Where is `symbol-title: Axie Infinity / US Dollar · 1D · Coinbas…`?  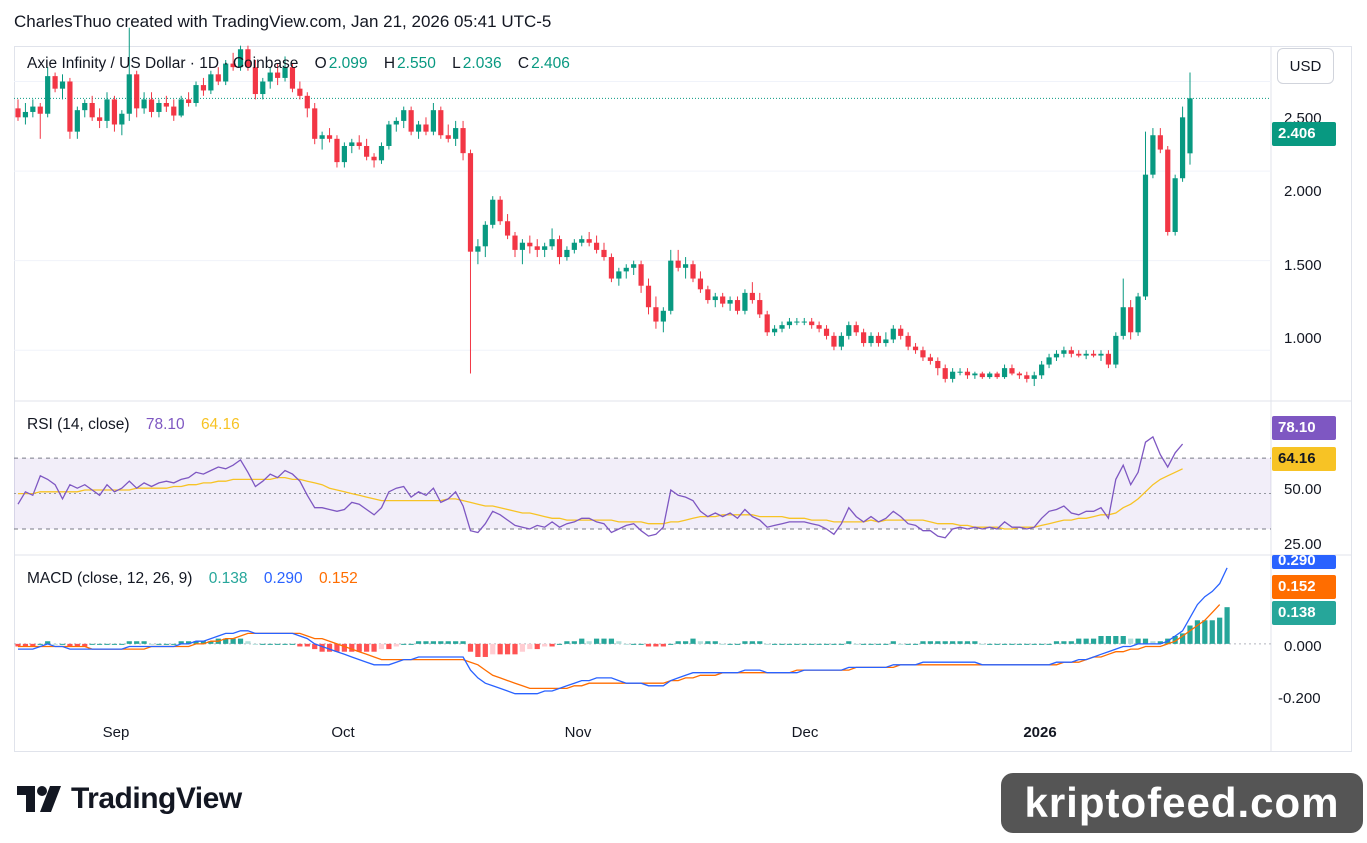 symbol-title: Axie Infinity / US Dollar · 1D · Coinbas… is located at coordinates (163, 63).